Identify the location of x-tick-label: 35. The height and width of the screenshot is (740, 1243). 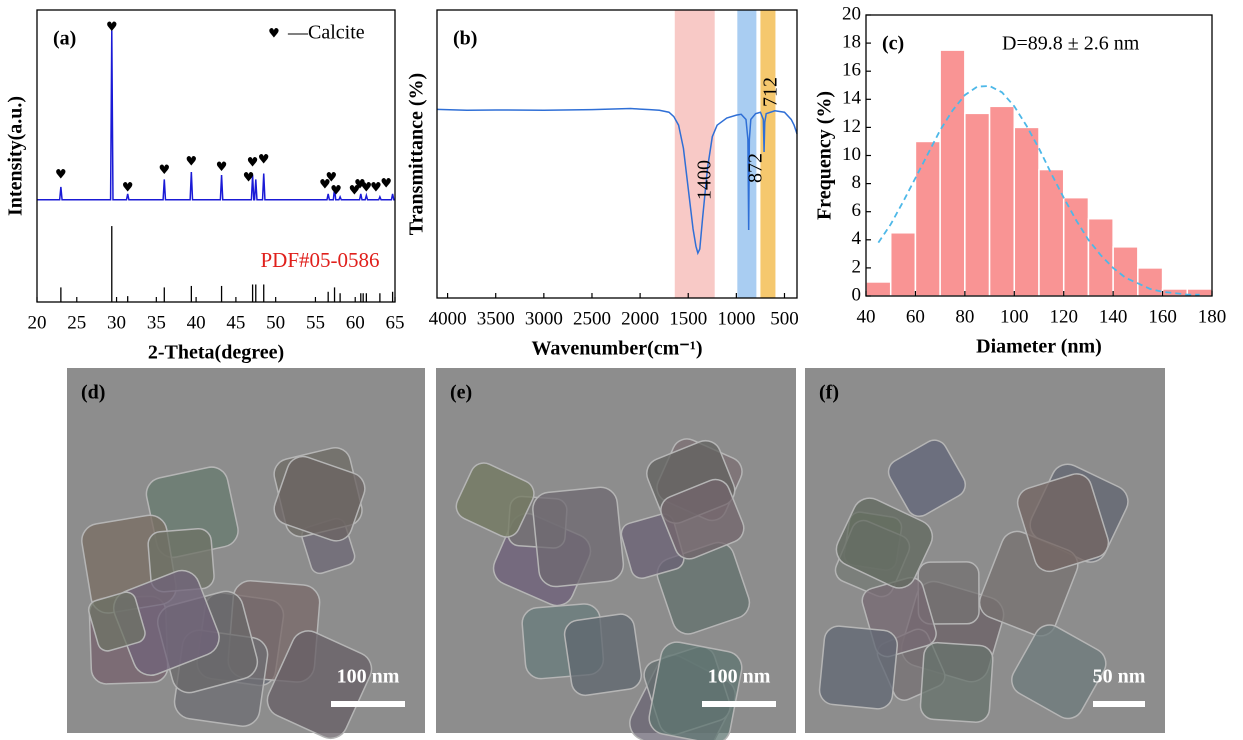
(156, 322).